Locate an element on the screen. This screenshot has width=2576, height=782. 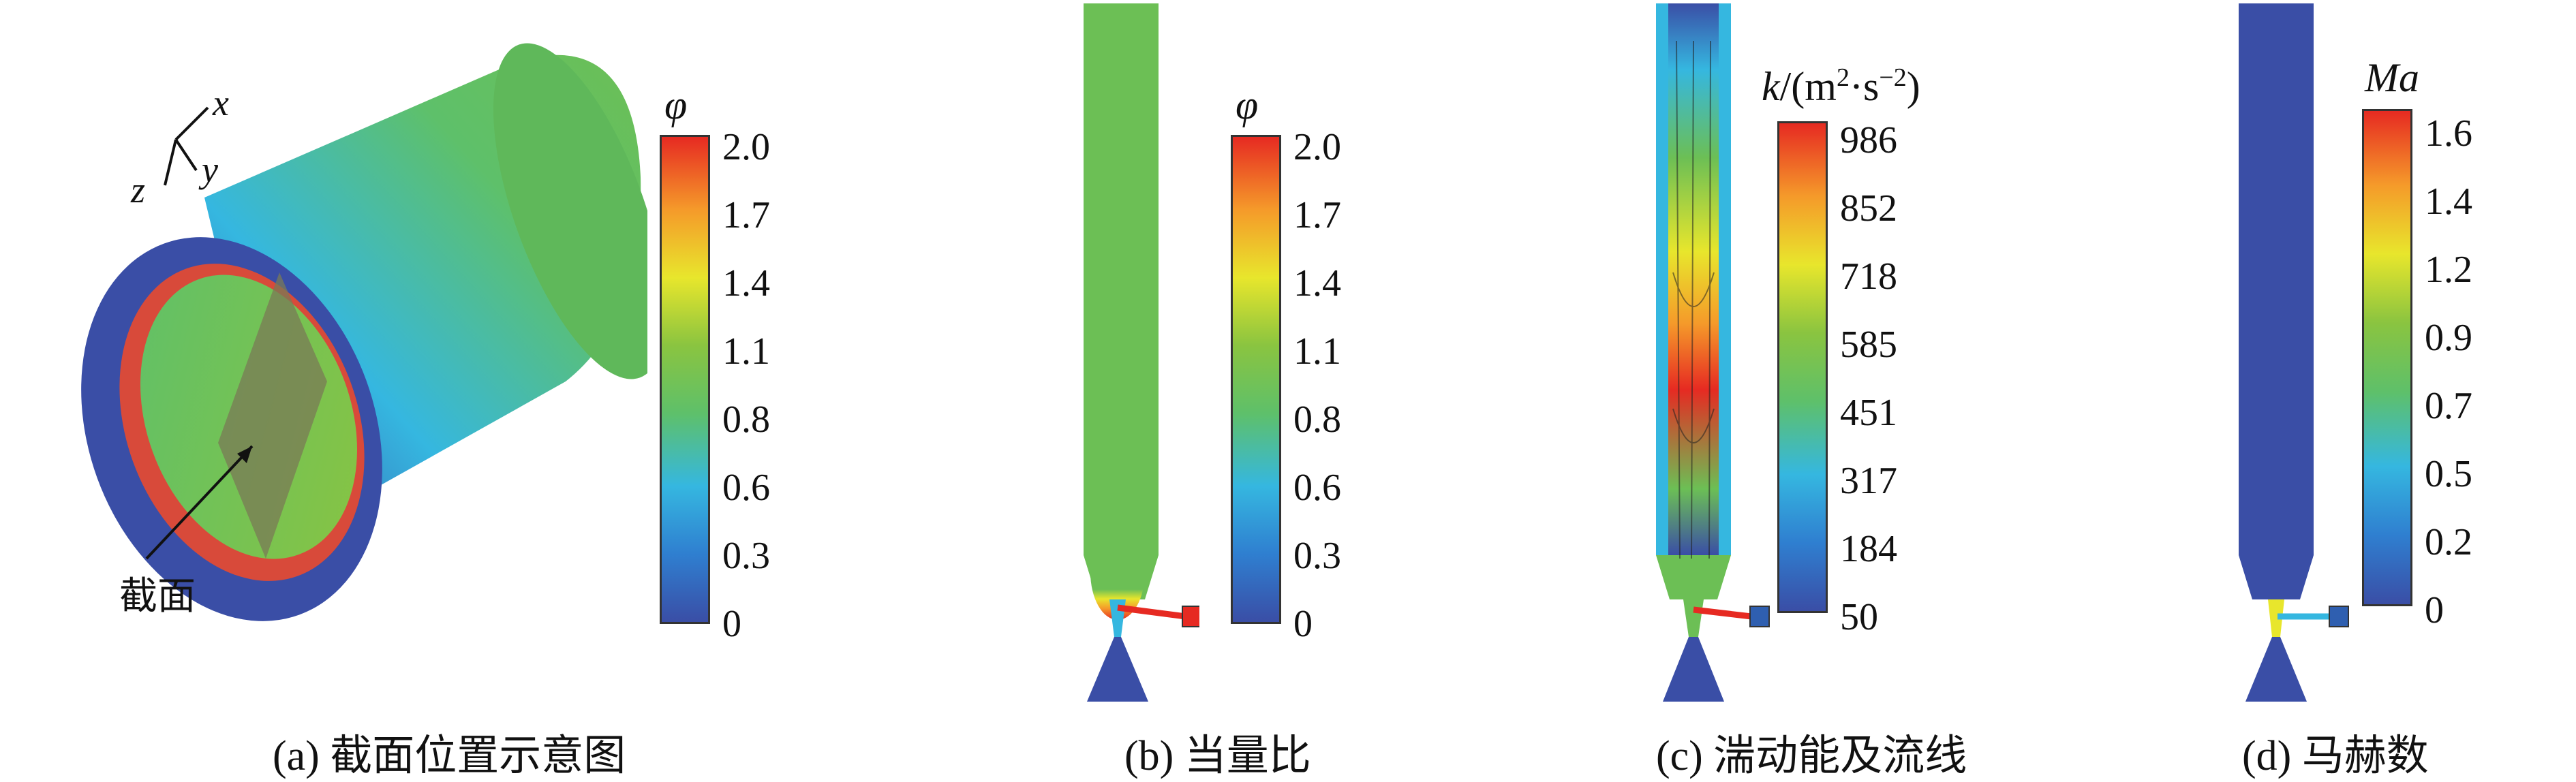
tick-a-4: 0.8 is located at coordinates (746, 419).